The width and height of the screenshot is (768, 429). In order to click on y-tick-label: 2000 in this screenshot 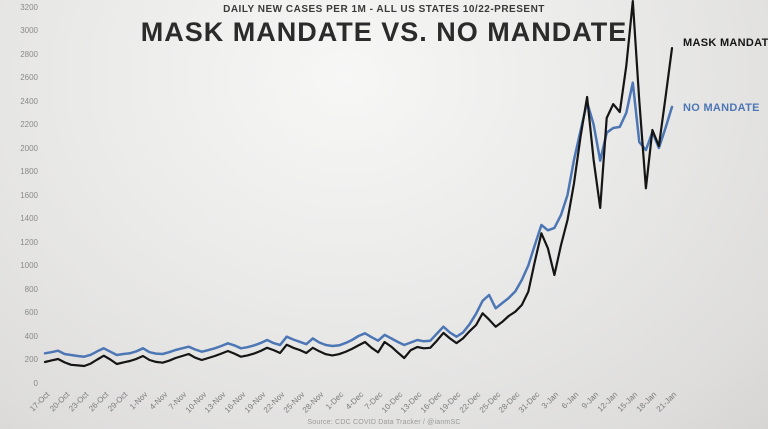, I will do `click(29, 148)`.